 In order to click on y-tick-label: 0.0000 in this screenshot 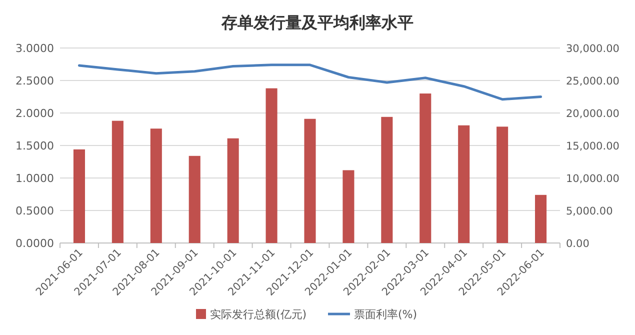, I will do `click(35, 243)`.